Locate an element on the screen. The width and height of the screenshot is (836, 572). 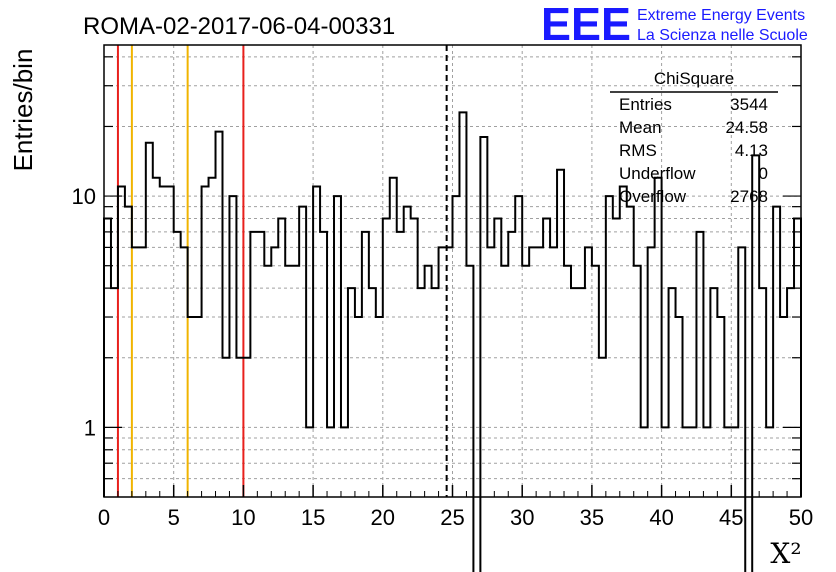
logo-mark: EEE is located at coordinates (586, 25).